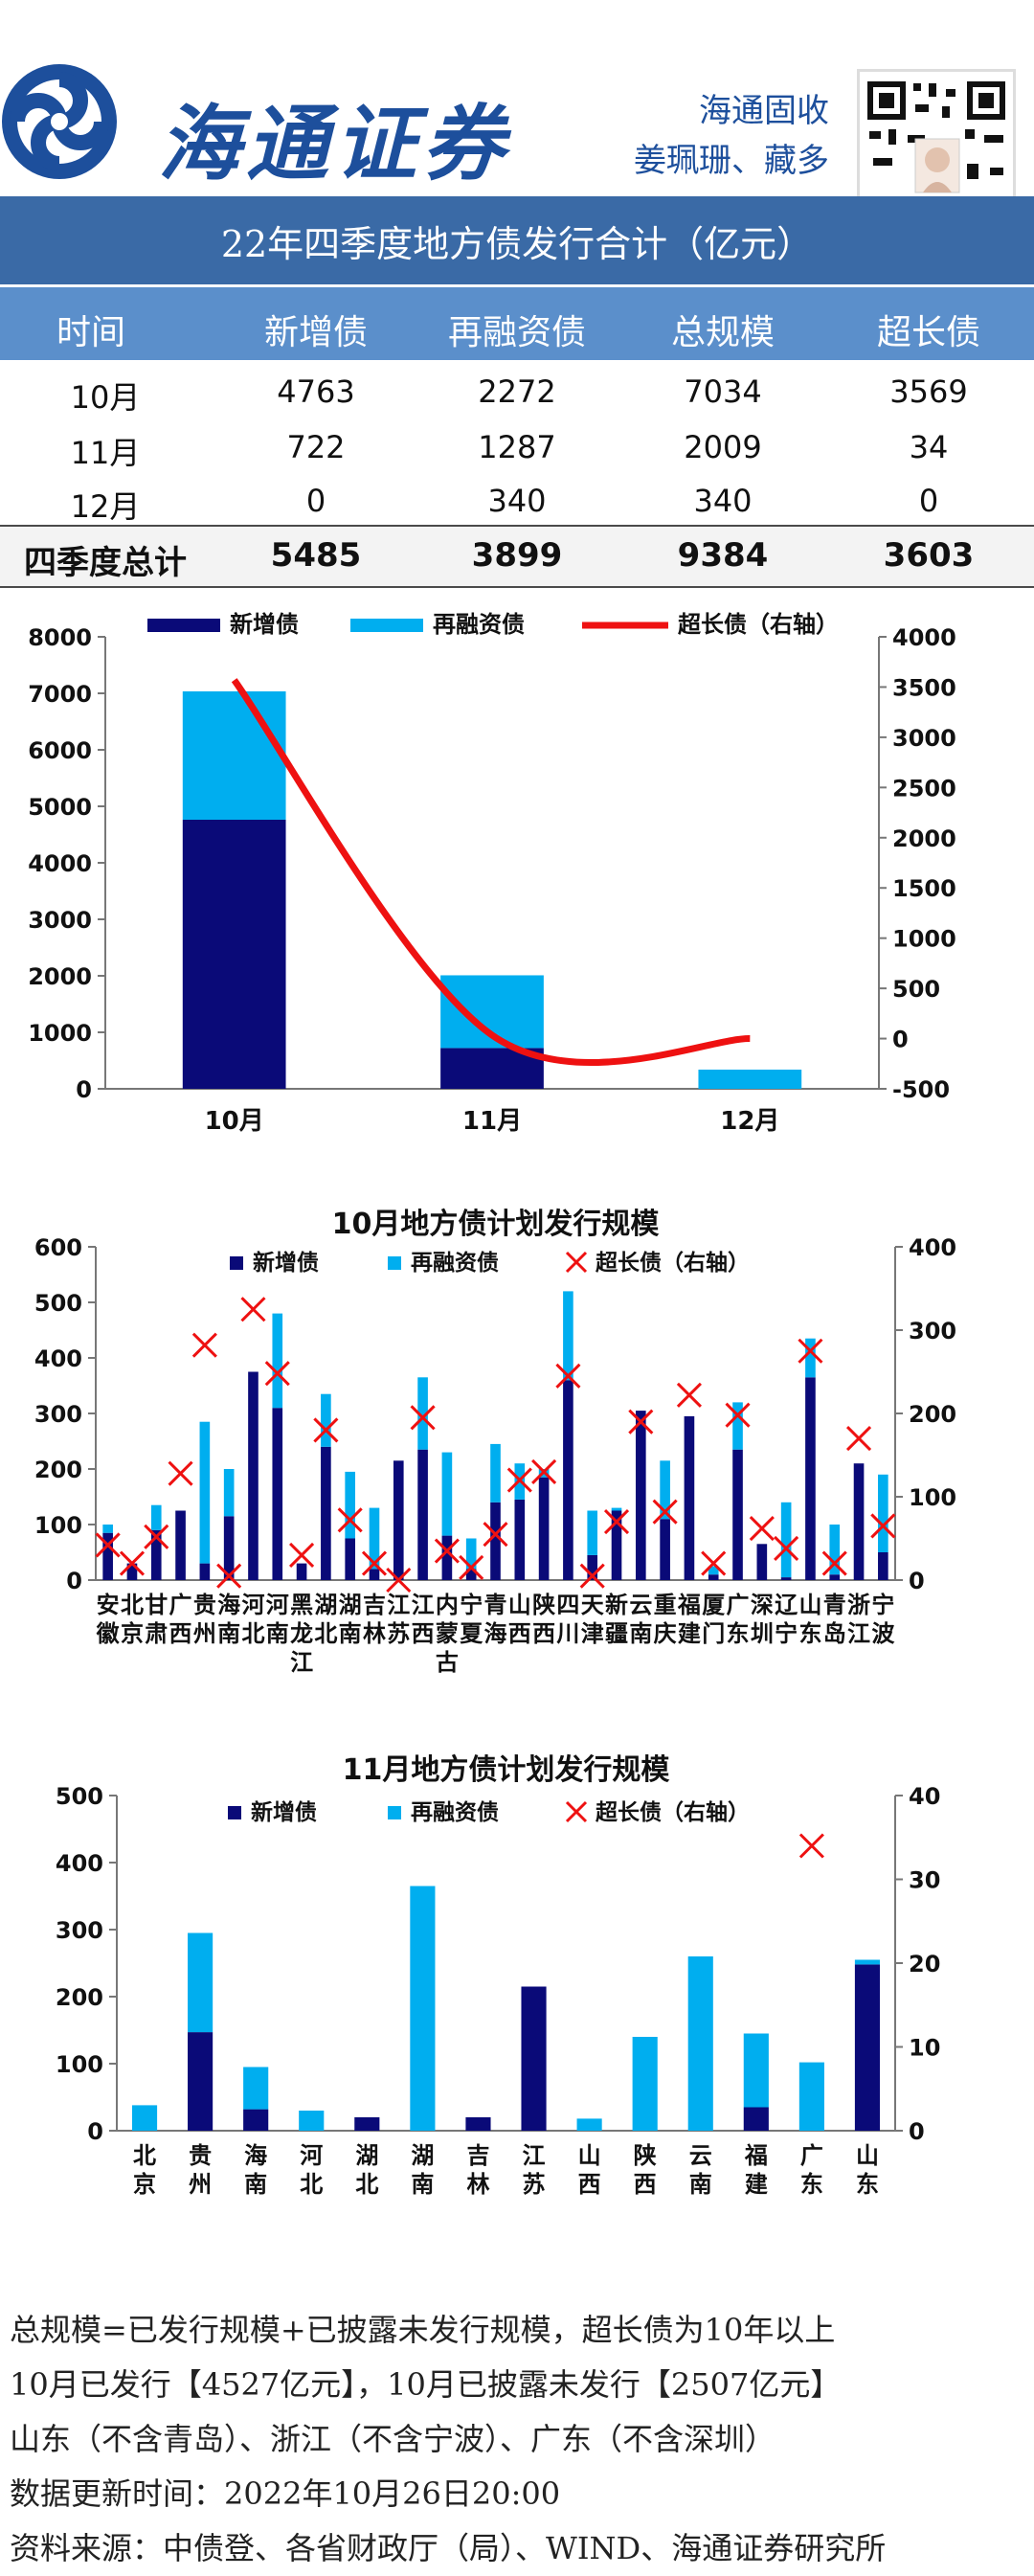 The width and height of the screenshot is (1034, 2576). Describe the element at coordinates (576, 1811) in the screenshot. I see `legend-swatch-ultra-long` at that location.